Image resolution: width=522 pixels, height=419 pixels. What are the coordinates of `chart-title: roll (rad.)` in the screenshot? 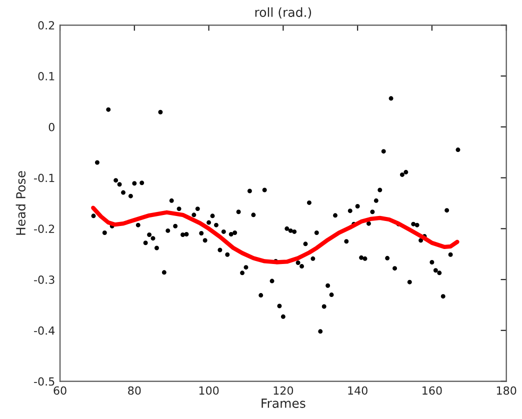 It's located at (283, 12).